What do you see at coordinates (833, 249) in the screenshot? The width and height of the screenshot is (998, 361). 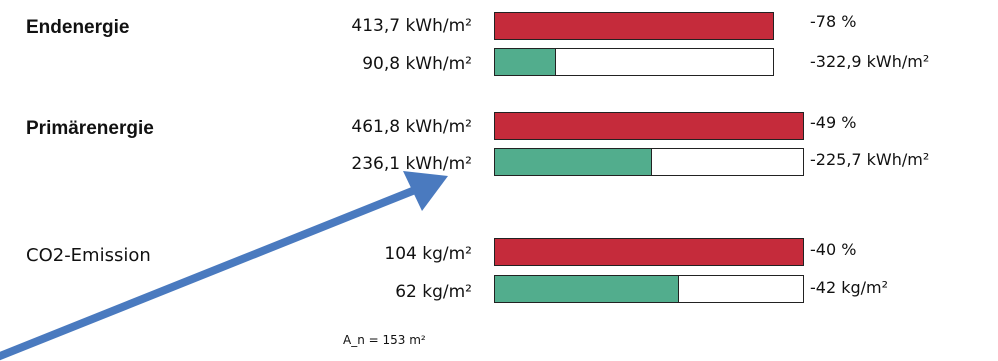 I see `co2-delta-percent: -40 %` at bounding box center [833, 249].